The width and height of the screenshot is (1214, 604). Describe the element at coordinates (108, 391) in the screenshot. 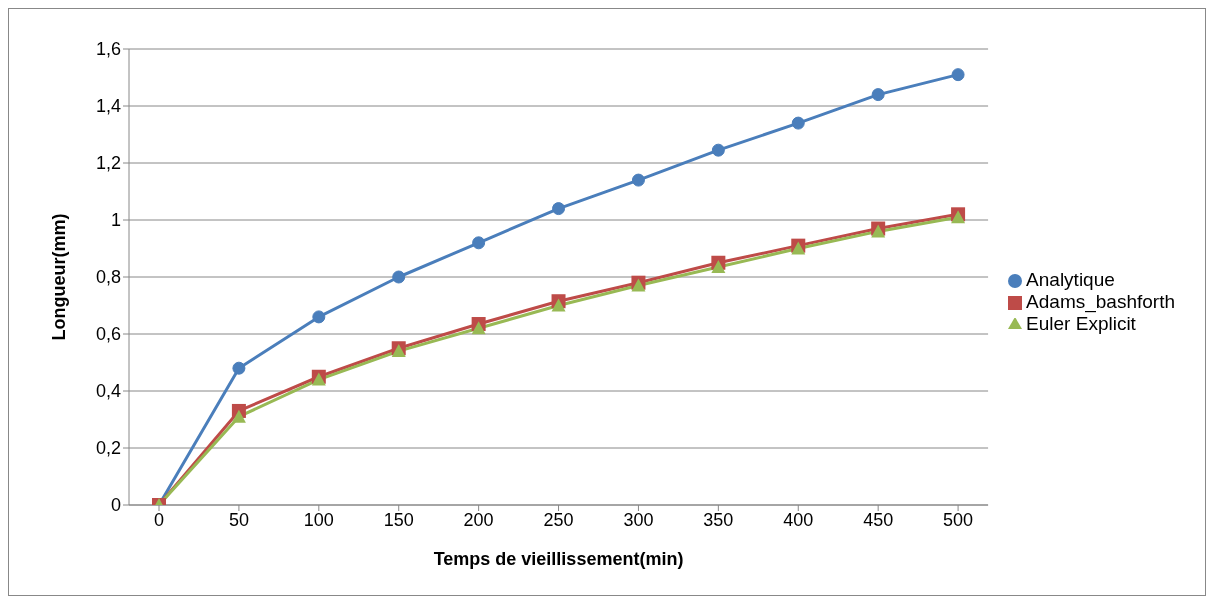

I see `y-tick-label: 0,4` at that location.